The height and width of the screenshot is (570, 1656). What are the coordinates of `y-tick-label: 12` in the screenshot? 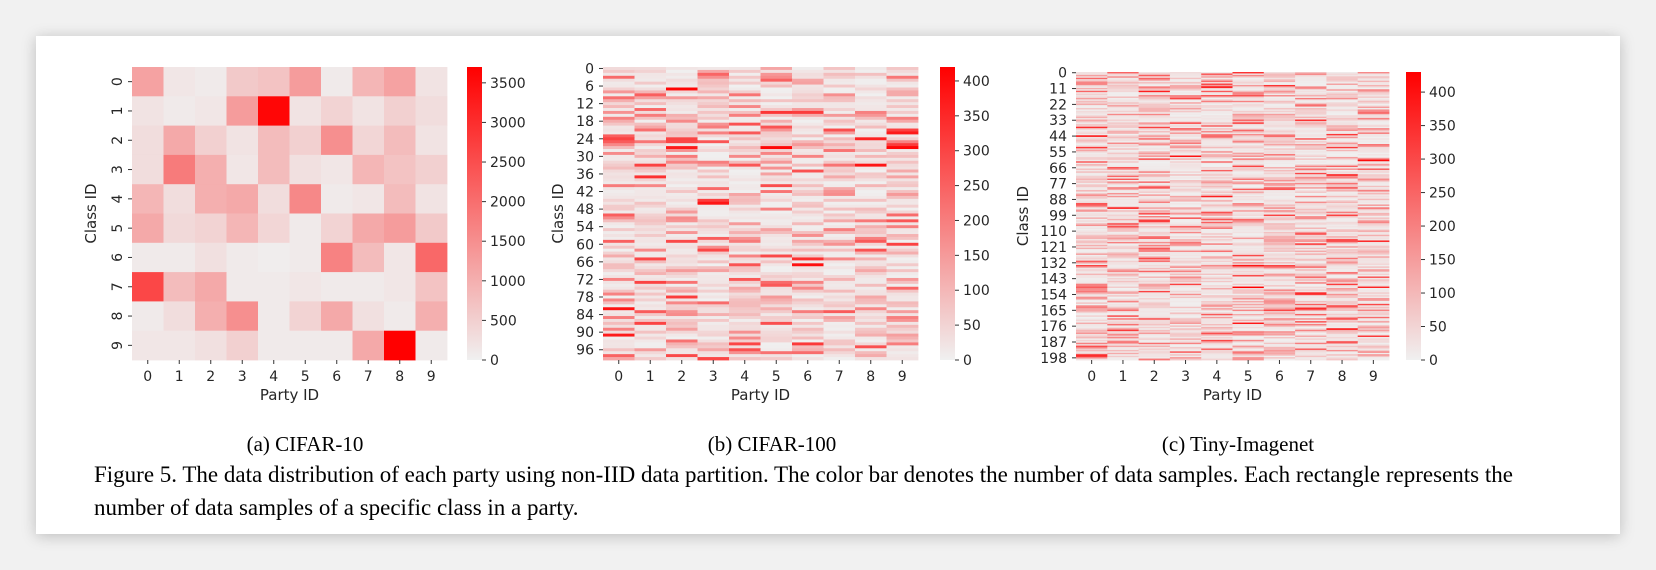 It's located at (585, 105).